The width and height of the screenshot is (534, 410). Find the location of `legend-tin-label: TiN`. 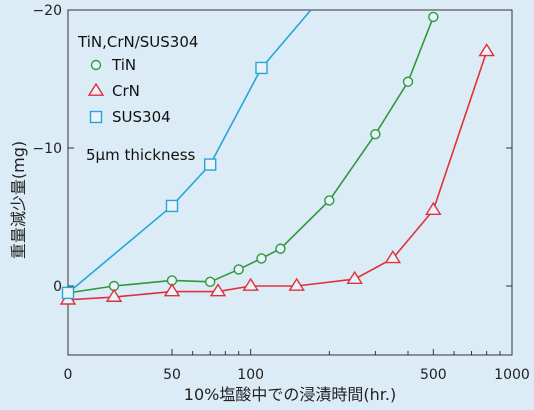

legend-tin-label: TiN is located at coordinates (123, 65).